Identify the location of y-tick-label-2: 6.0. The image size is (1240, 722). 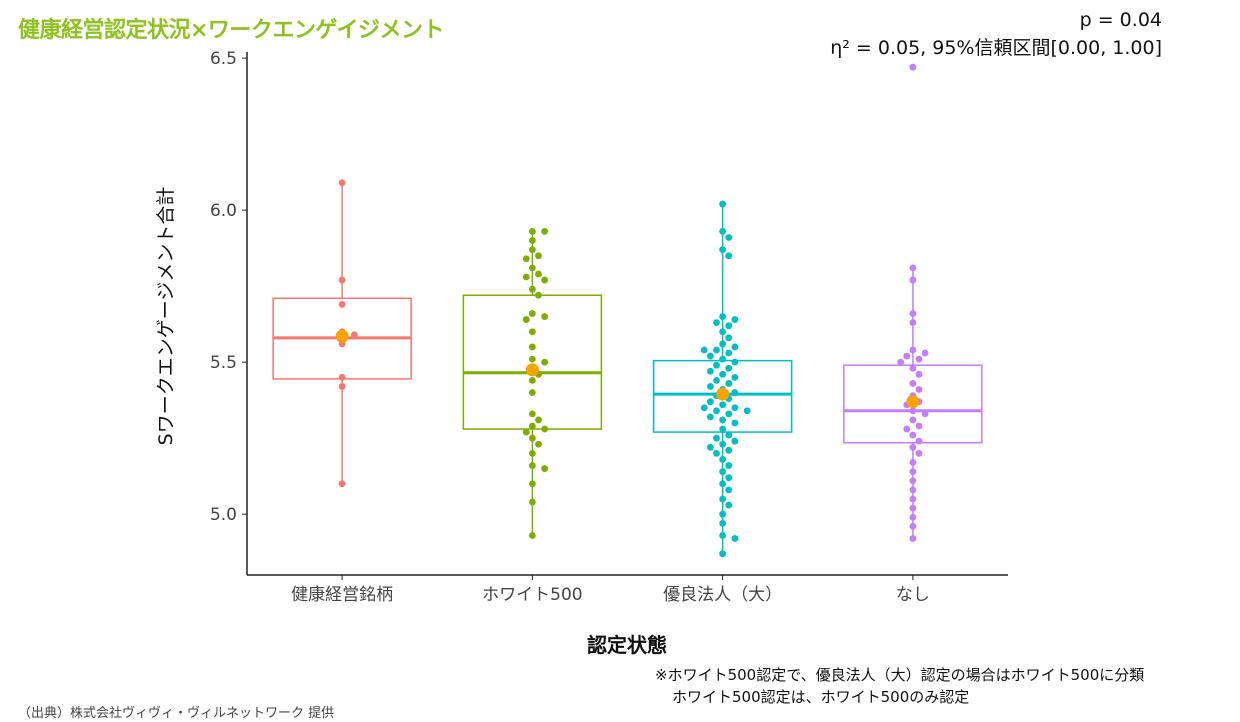
(223, 211).